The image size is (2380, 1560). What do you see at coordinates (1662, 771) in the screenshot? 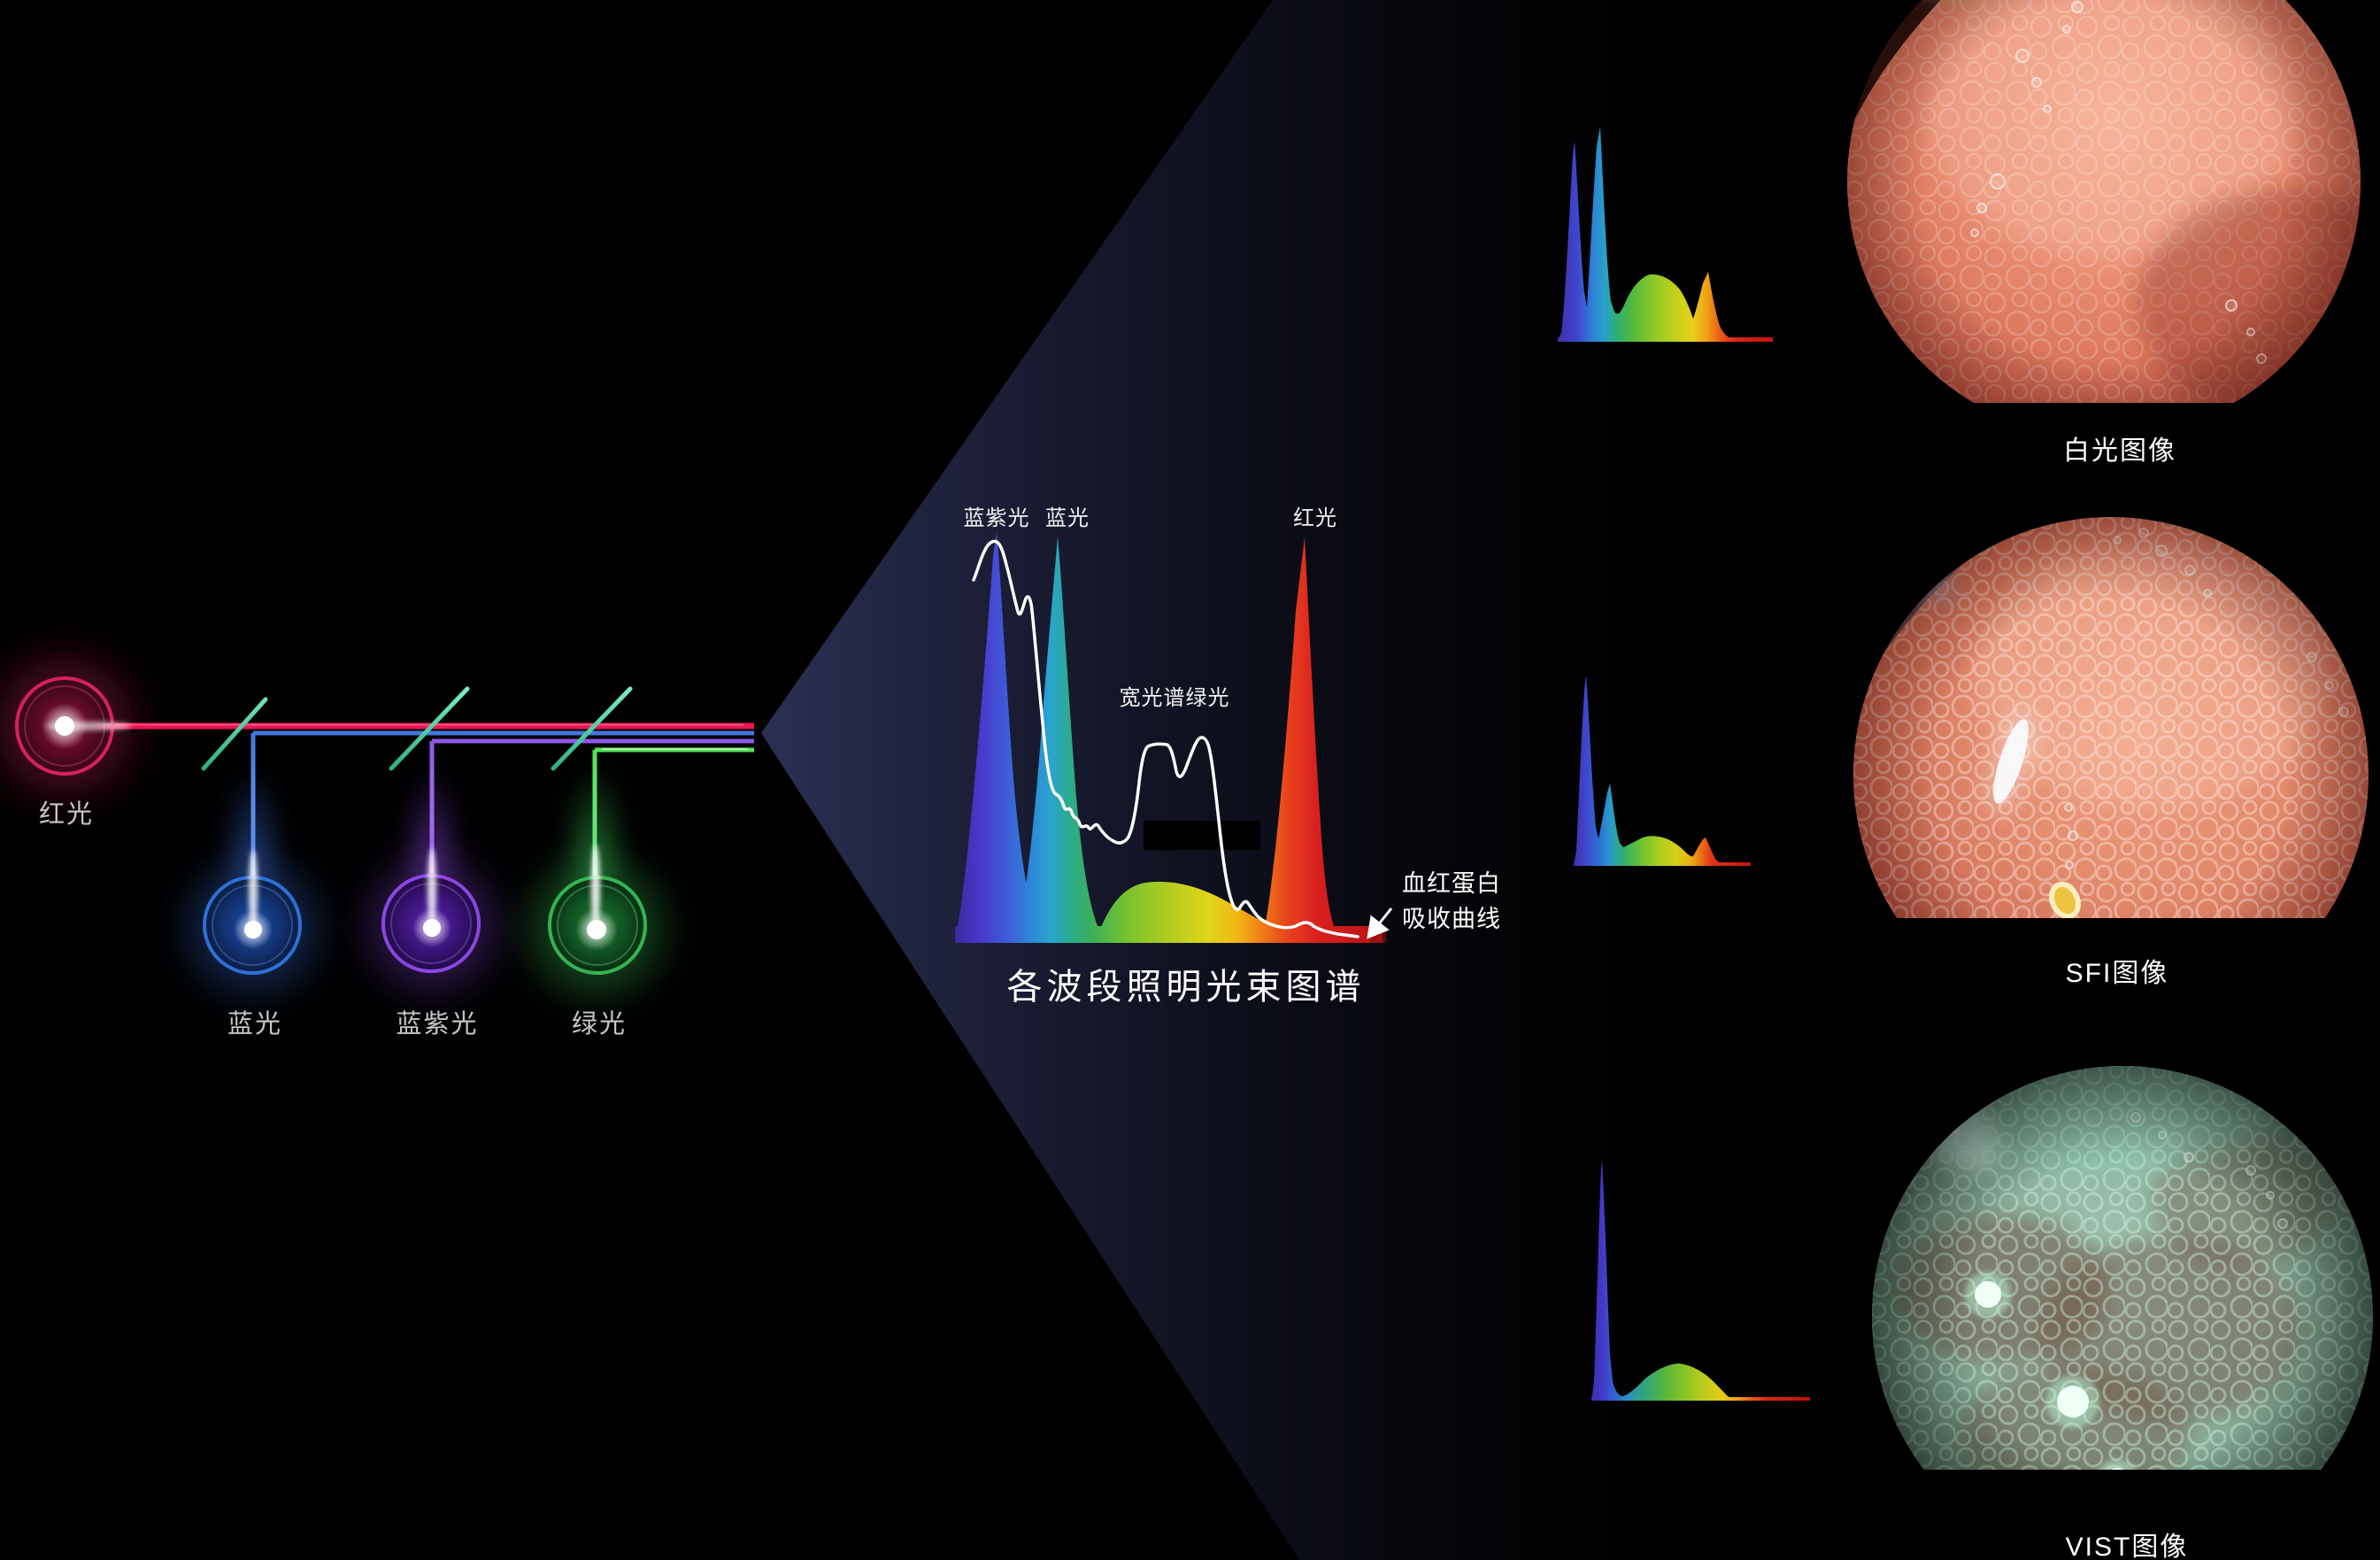
I see `sfi-spectrum` at bounding box center [1662, 771].